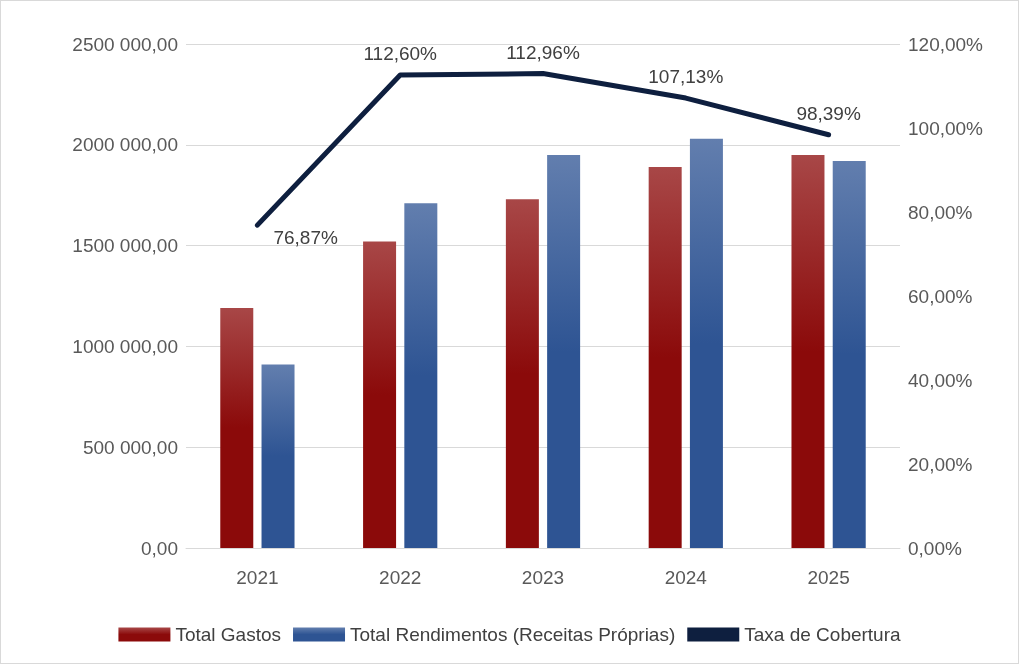 This screenshot has height=664, width=1019. What do you see at coordinates (686, 577) in the screenshot?
I see `x-tick-label: 2024` at bounding box center [686, 577].